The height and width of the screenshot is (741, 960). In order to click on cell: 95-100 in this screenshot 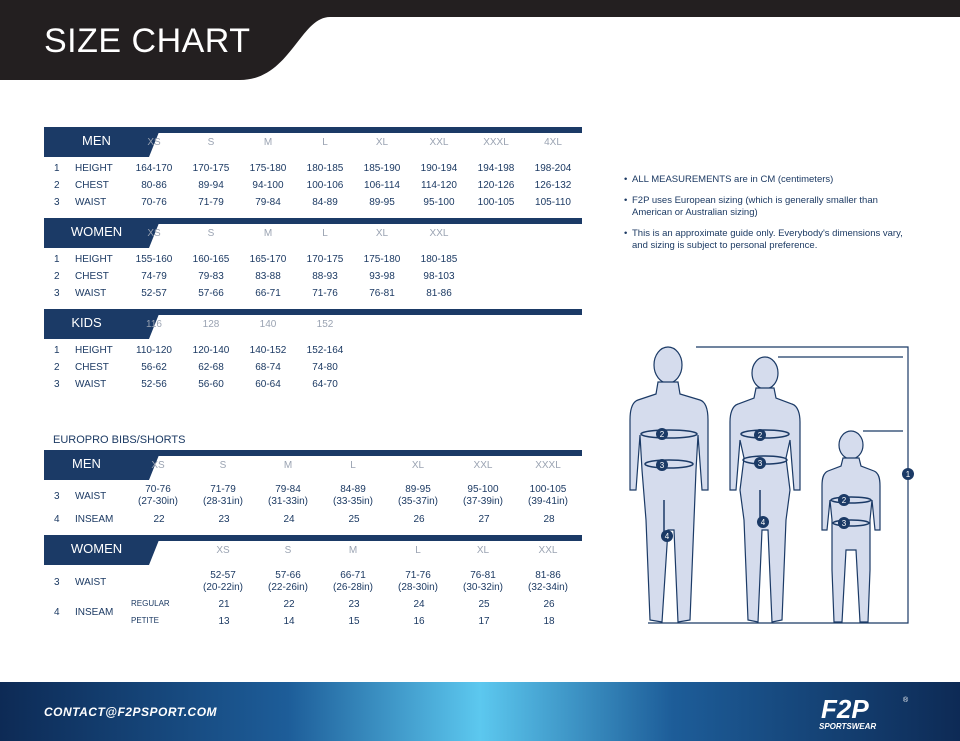, I will do `click(439, 202)`.